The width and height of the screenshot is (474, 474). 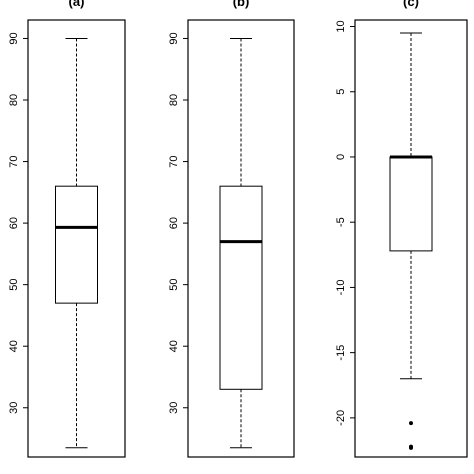 What do you see at coordinates (174, 285) in the screenshot?
I see `panel-b-ytick-label: 50` at bounding box center [174, 285].